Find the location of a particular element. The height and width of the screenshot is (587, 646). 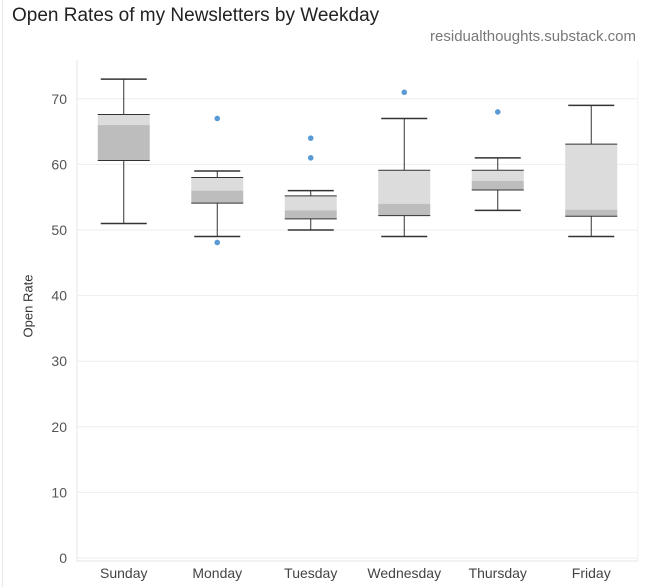

lower-box-friday is located at coordinates (591, 213).